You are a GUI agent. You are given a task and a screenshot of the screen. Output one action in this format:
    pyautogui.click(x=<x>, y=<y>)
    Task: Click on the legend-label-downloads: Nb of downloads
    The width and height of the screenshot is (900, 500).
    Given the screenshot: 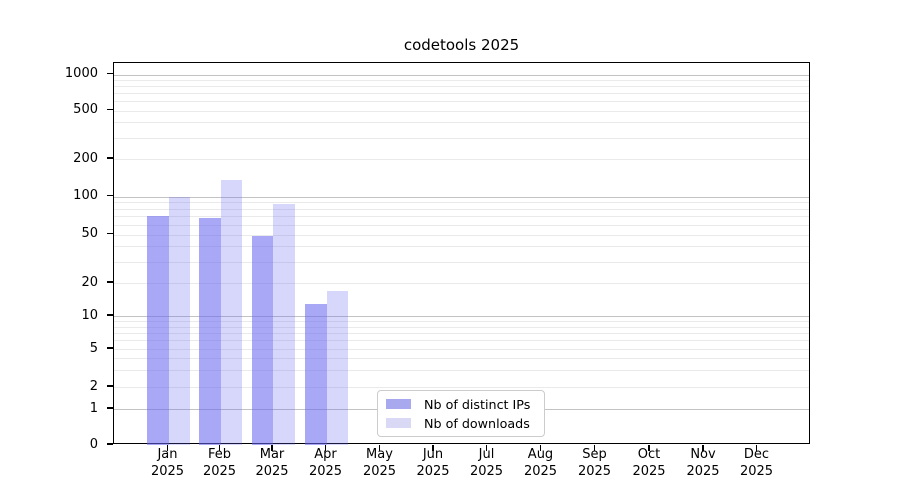 What is the action you would take?
    pyautogui.click(x=477, y=423)
    